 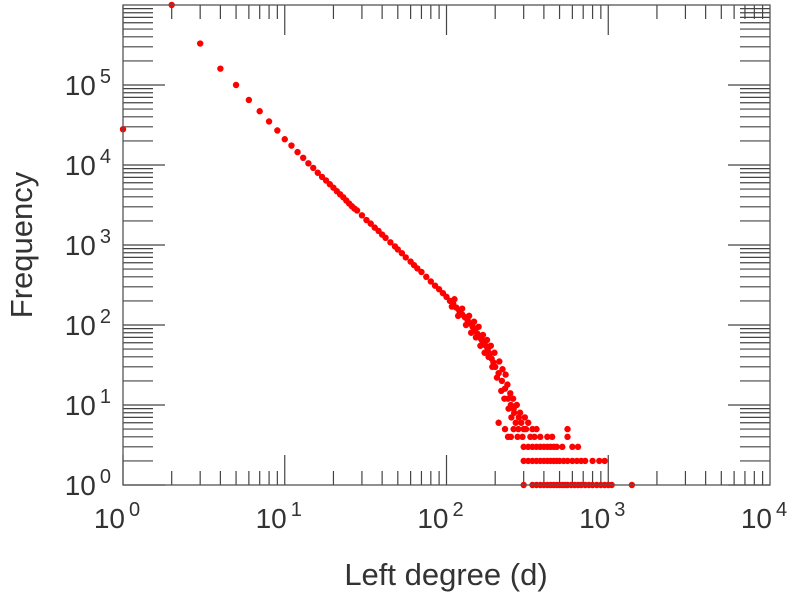 What do you see at coordinates (88, 243) in the screenshot?
I see `y-tick-label: 10 3` at bounding box center [88, 243].